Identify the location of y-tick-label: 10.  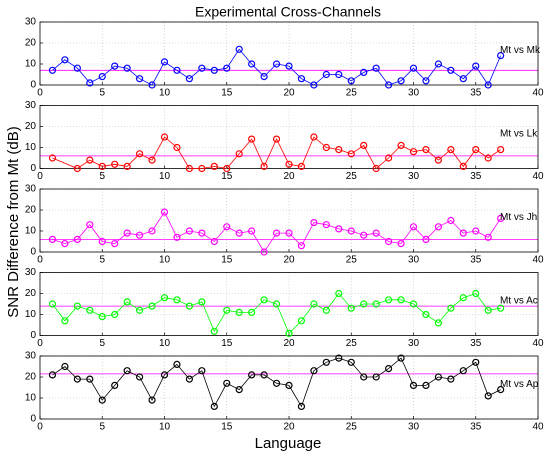
(31, 64).